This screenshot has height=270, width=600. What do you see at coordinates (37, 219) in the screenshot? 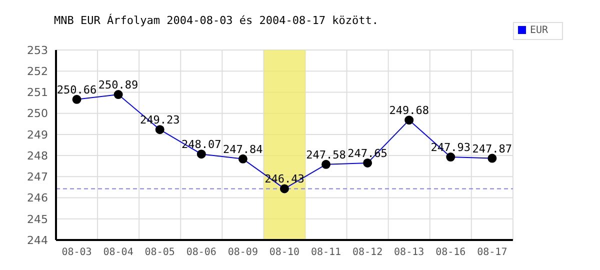
I see `y-tick-label: 245` at bounding box center [37, 219].